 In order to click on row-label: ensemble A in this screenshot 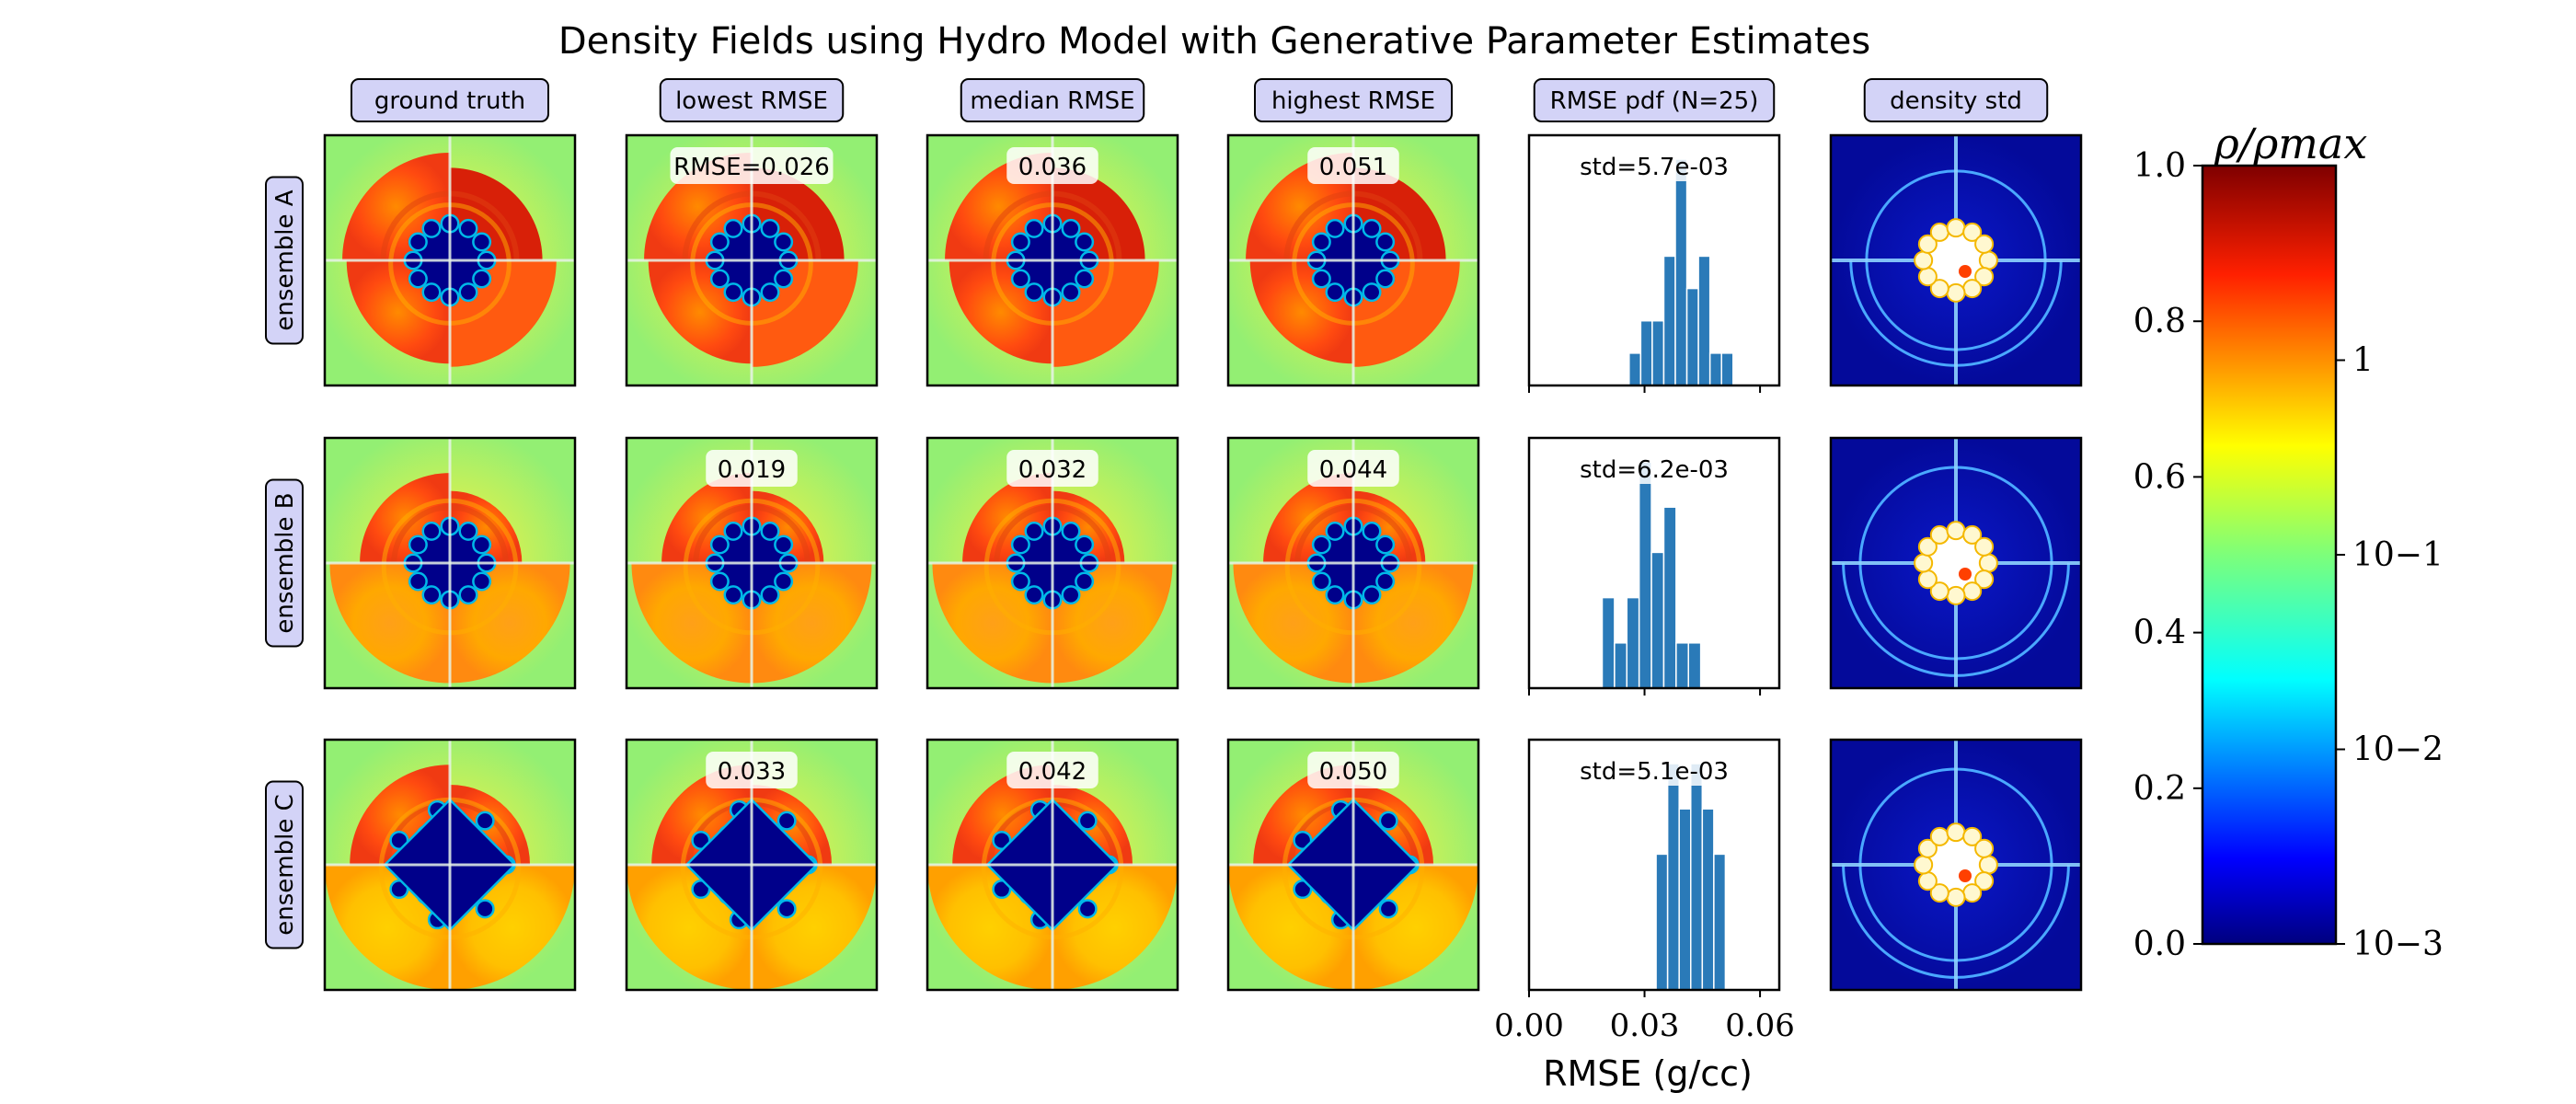, I will do `click(284, 260)`.